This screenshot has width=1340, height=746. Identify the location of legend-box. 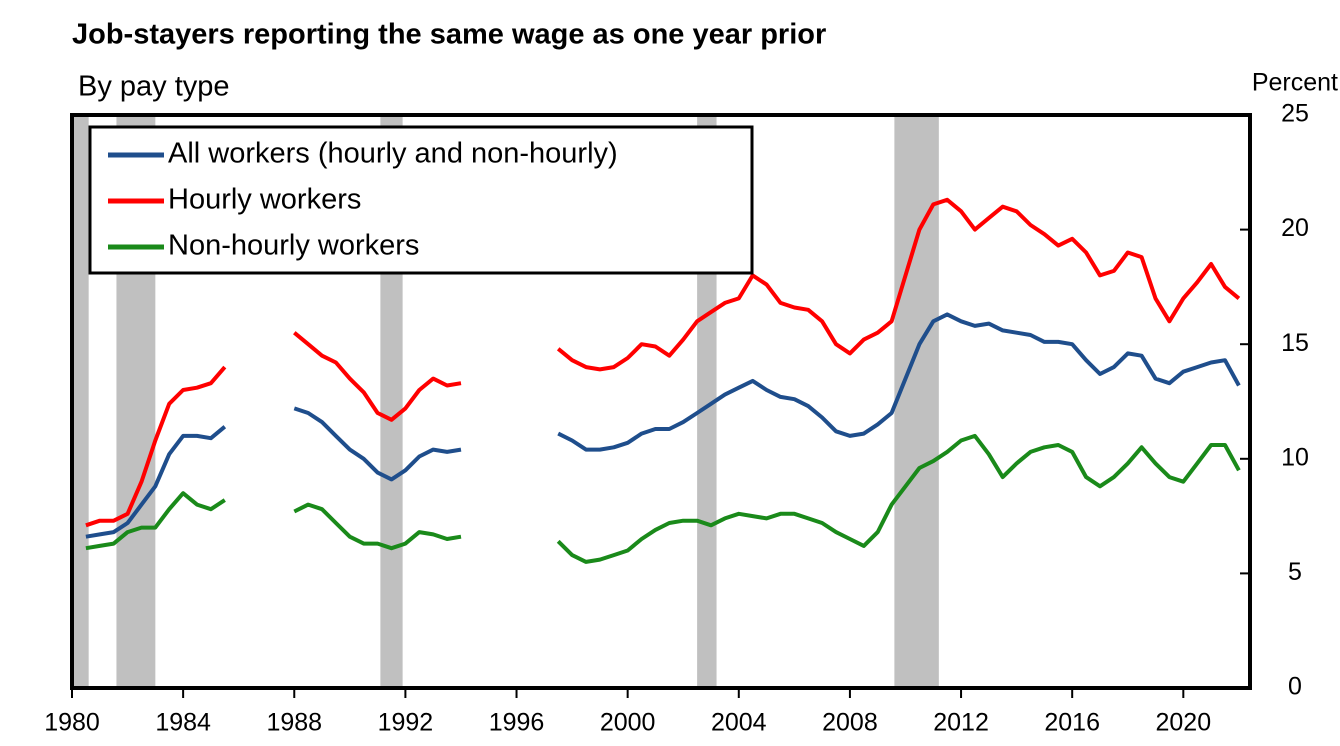
(421, 200).